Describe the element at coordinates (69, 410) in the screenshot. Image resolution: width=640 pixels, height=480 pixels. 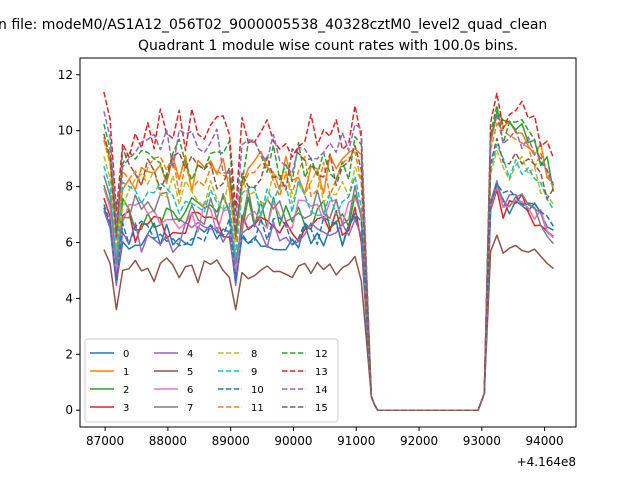
I see `y-tick-label: 0` at that location.